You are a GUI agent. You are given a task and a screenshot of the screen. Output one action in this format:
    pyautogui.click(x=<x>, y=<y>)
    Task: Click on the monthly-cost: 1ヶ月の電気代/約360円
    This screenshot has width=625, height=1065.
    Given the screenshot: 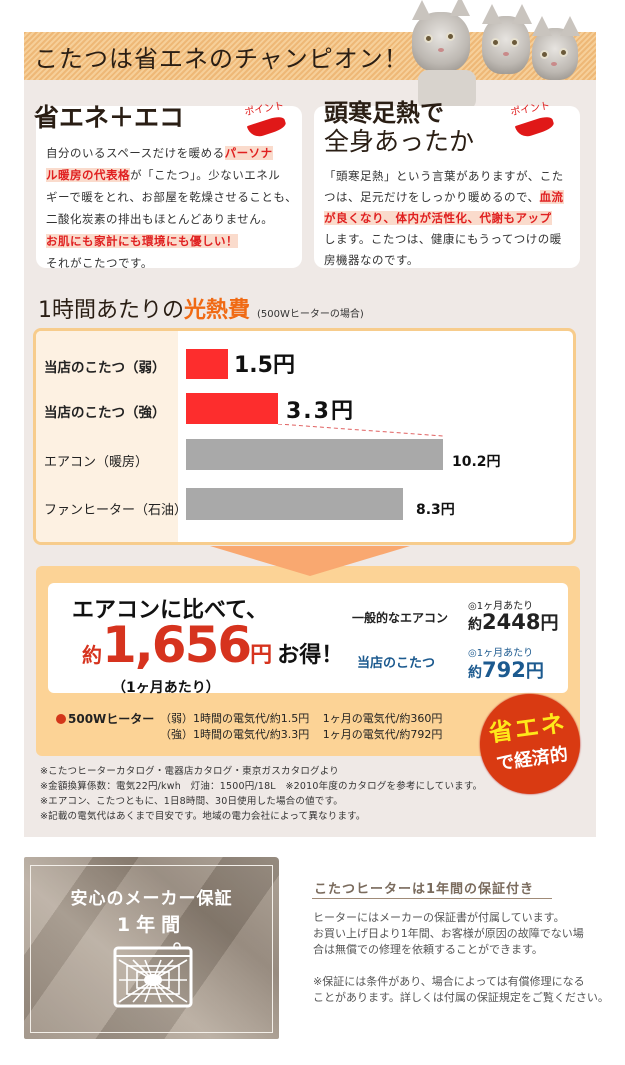 What is the action you would take?
    pyautogui.click(x=382, y=718)
    